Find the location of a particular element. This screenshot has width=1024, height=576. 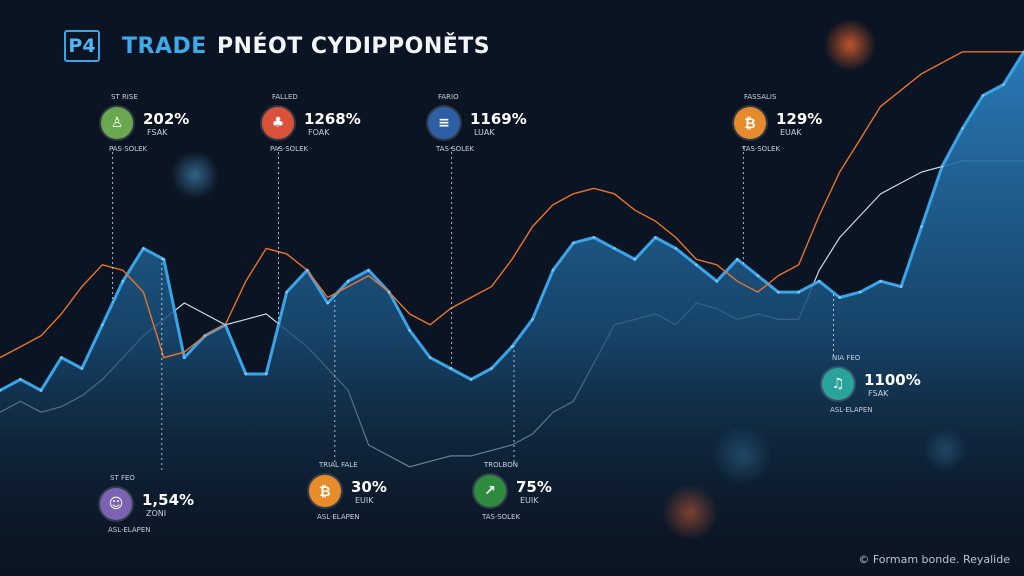

callout-unit: ZONI is located at coordinates (156, 513).